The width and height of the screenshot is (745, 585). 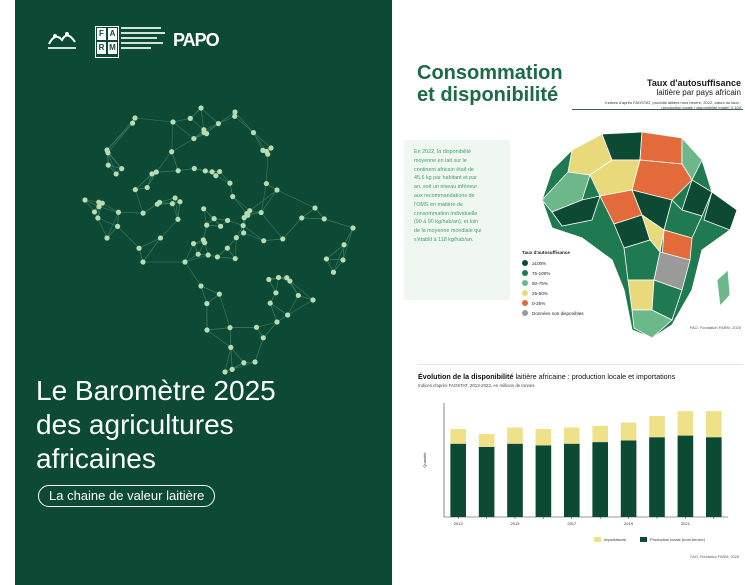 What do you see at coordinates (156, 390) in the screenshot?
I see `cover-title-line: Le Baromètre 2025` at bounding box center [156, 390].